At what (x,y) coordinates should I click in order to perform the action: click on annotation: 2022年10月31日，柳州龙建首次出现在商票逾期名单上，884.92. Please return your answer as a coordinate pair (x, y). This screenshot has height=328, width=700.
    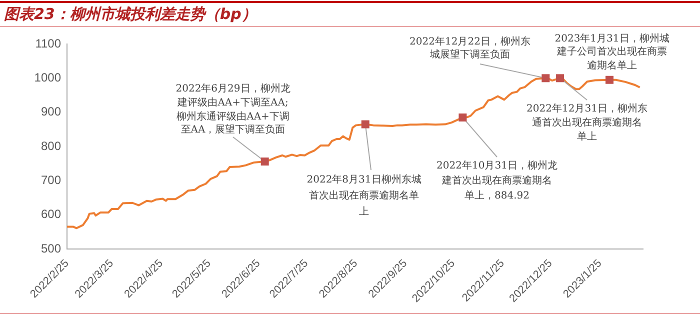
    Looking at the image, I should click on (497, 181).